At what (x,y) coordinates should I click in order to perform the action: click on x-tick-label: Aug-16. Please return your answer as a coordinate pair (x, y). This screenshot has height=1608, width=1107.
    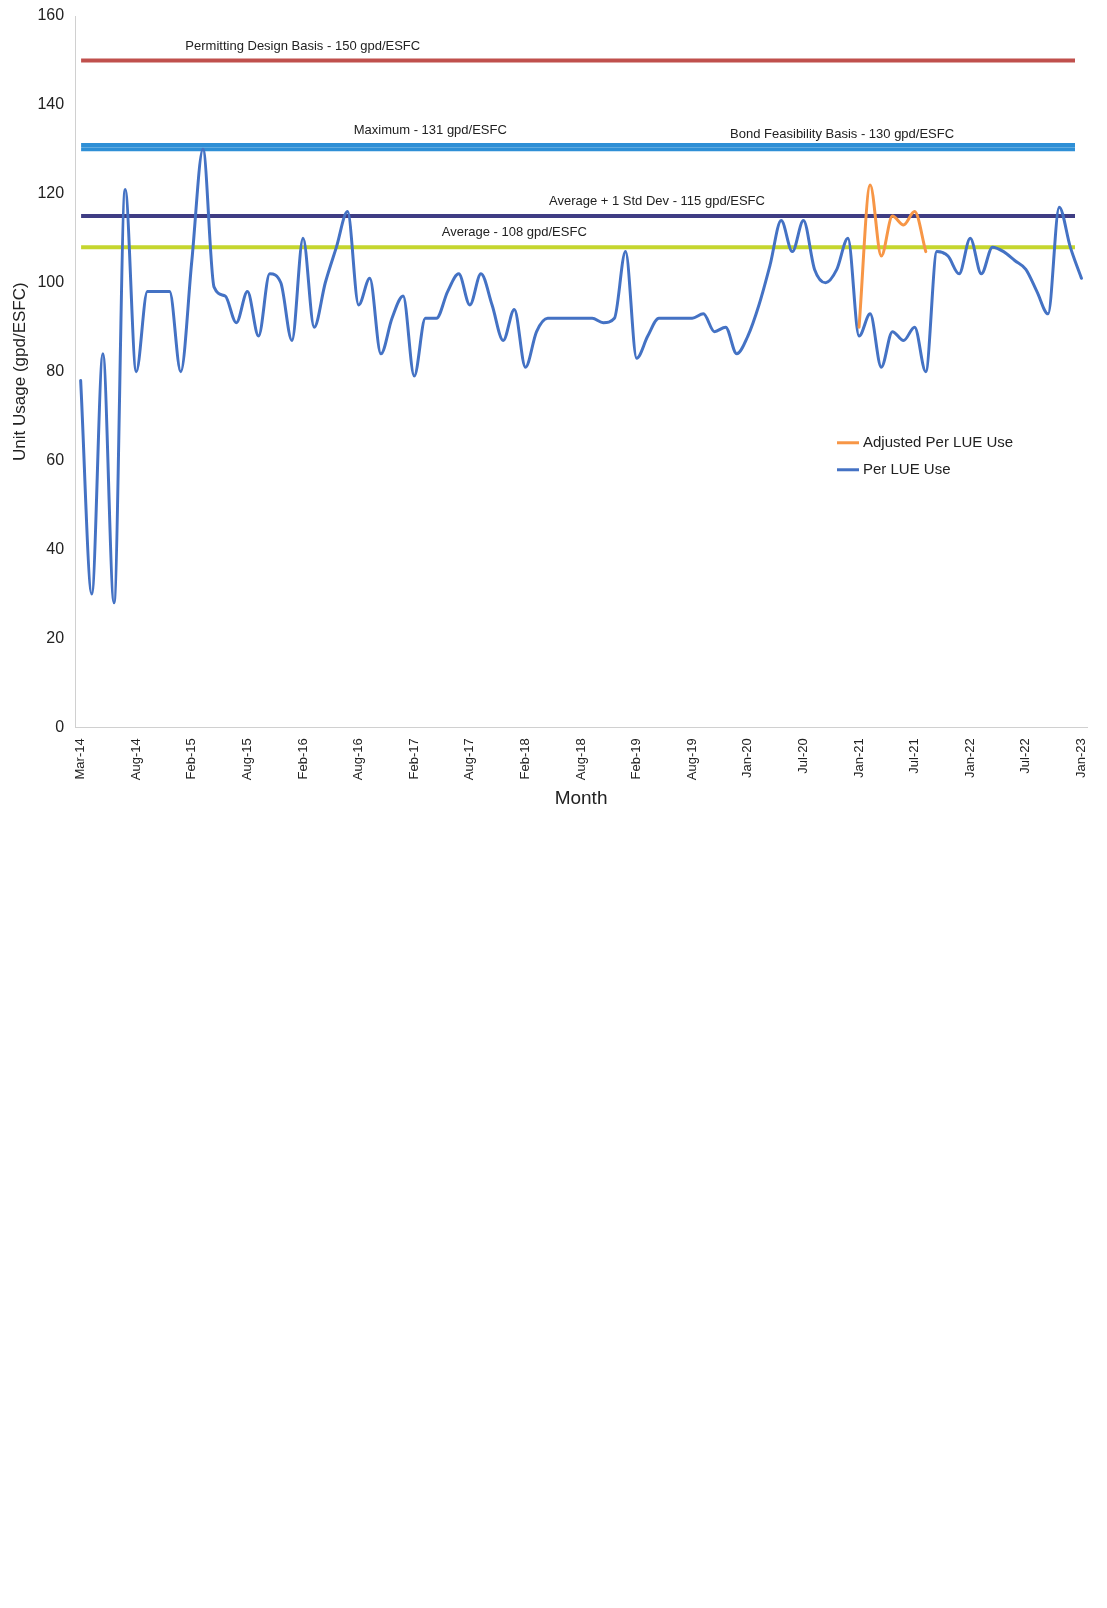
    Looking at the image, I should click on (358, 759).